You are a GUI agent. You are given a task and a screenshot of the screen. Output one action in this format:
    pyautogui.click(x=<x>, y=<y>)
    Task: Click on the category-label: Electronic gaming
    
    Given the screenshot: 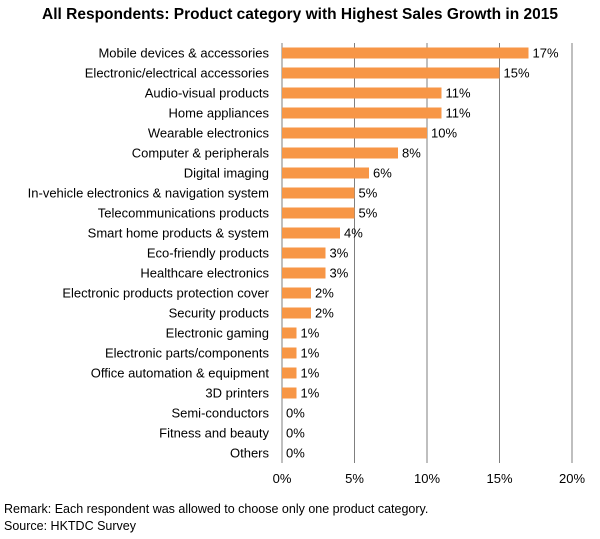 What is the action you would take?
    pyautogui.click(x=217, y=333)
    